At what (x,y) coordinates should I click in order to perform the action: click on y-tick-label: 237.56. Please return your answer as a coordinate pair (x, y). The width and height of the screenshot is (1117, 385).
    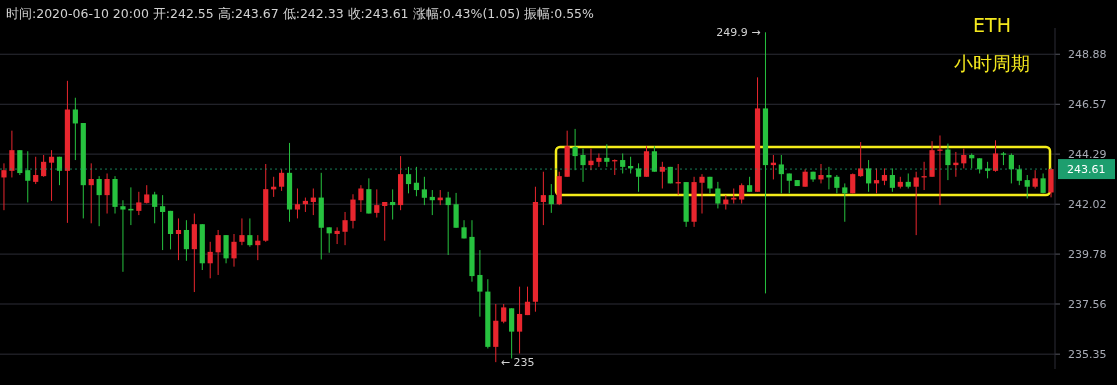
    Looking at the image, I should click on (1087, 305).